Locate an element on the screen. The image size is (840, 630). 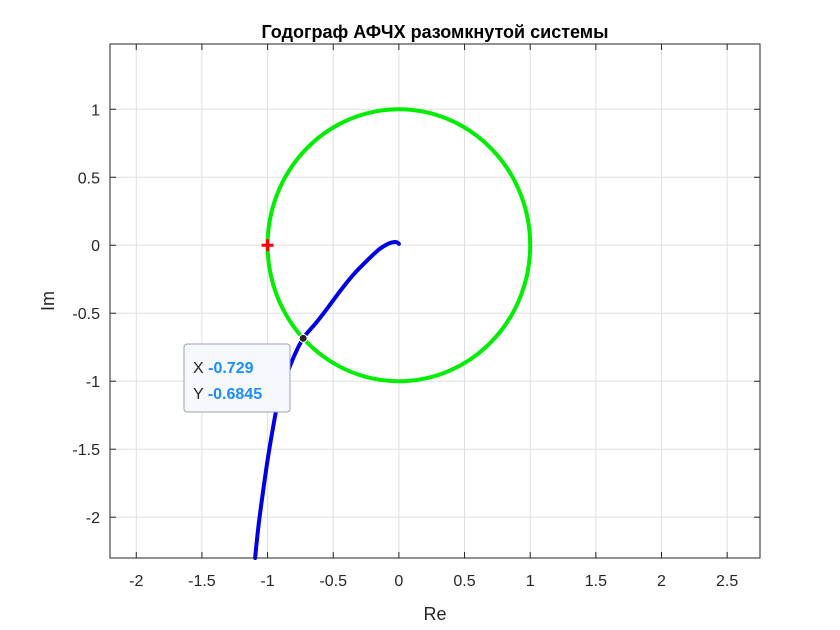
y-tick-label: 0 is located at coordinates (95, 246).